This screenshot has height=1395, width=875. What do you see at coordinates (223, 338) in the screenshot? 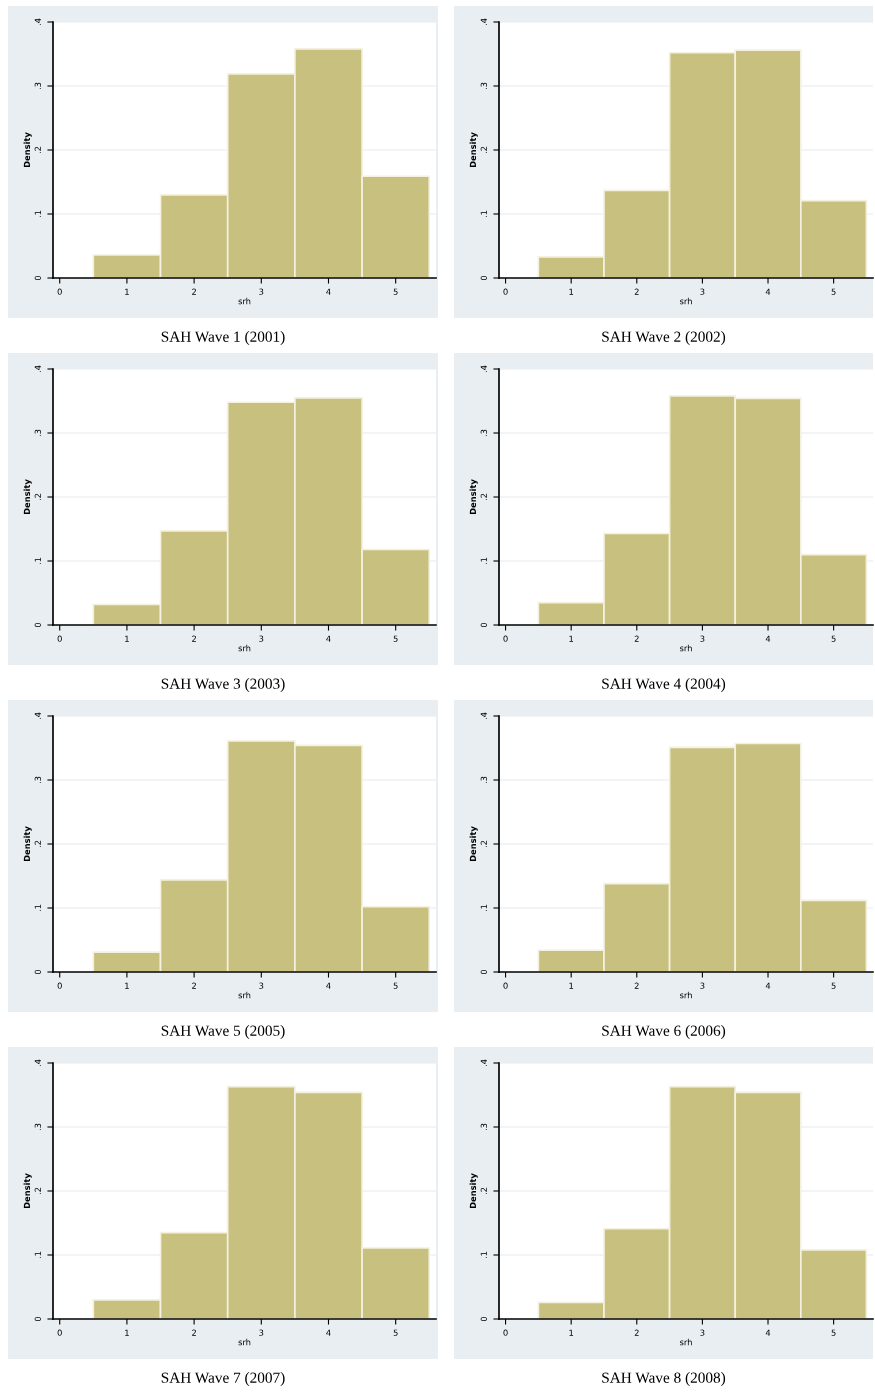
I see `text: SAH Wave 1 (2001)` at bounding box center [223, 338].